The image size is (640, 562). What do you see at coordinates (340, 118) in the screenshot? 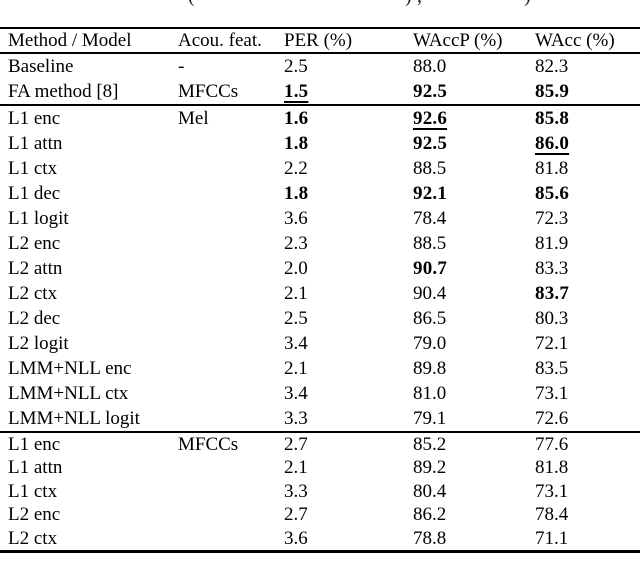
I see `cell-per: 1.6` at bounding box center [340, 118].